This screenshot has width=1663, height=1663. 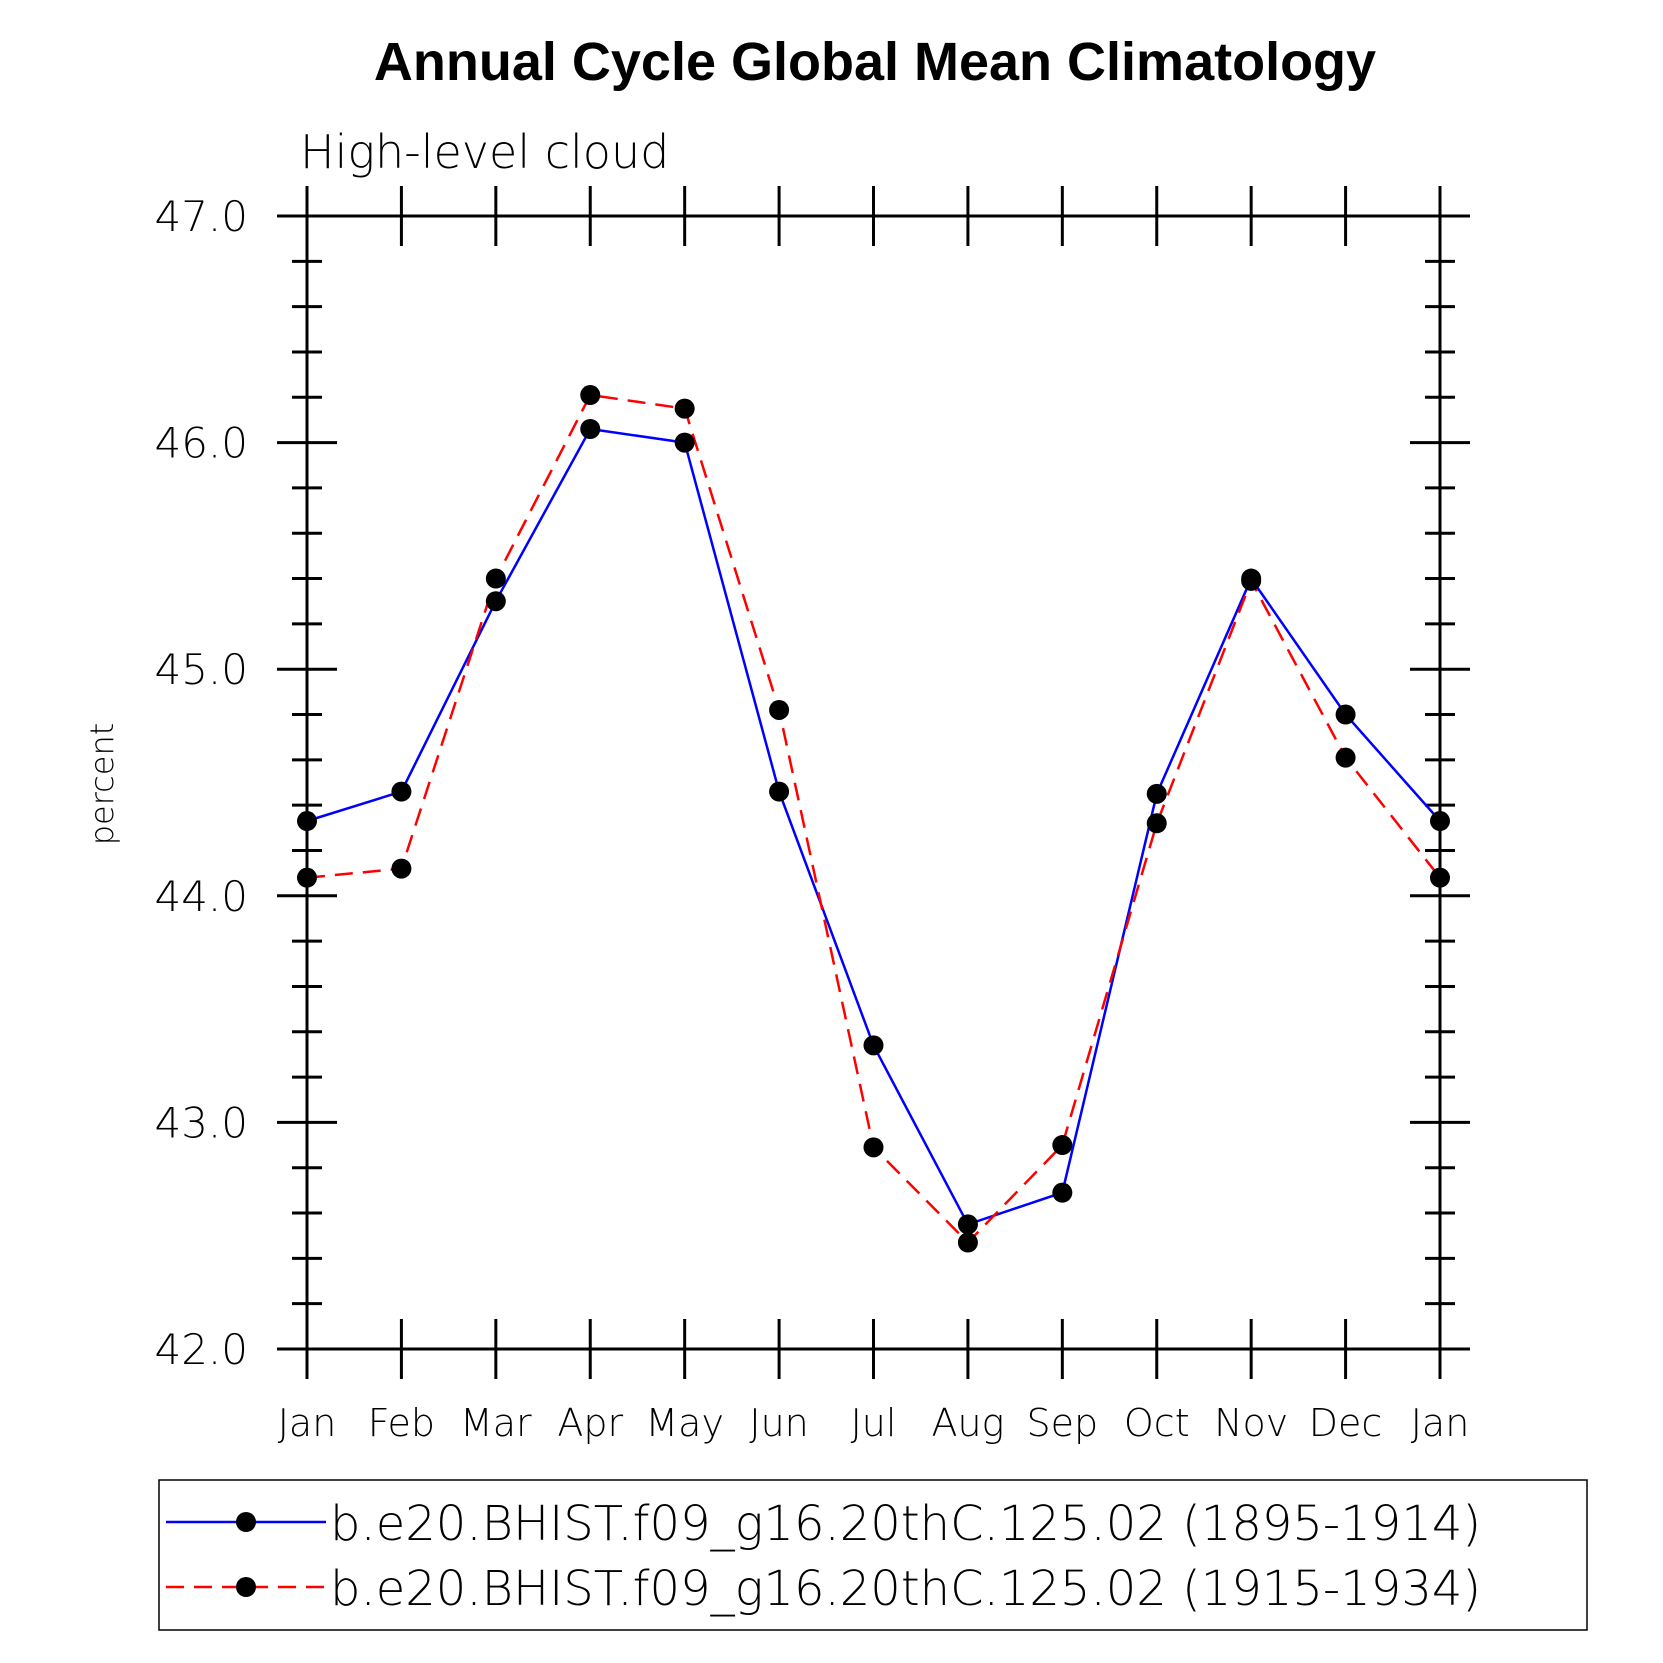 What do you see at coordinates (590, 1423) in the screenshot?
I see `x-tick-label: Apr` at bounding box center [590, 1423].